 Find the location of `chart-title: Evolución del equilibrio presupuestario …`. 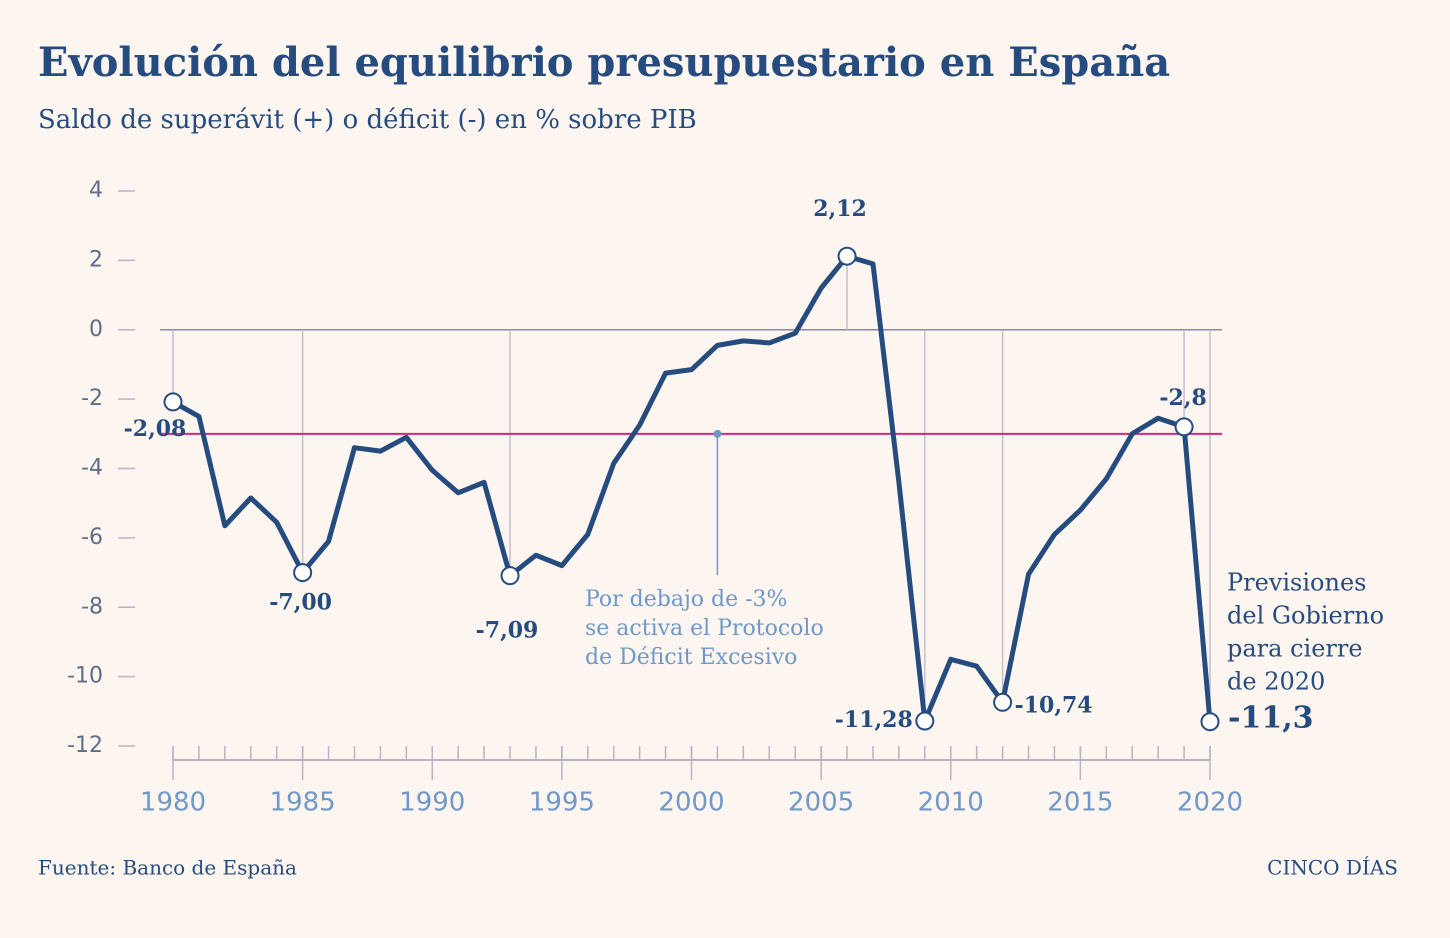

chart-title: Evolución del equilibrio presupuestario … is located at coordinates (604, 62).